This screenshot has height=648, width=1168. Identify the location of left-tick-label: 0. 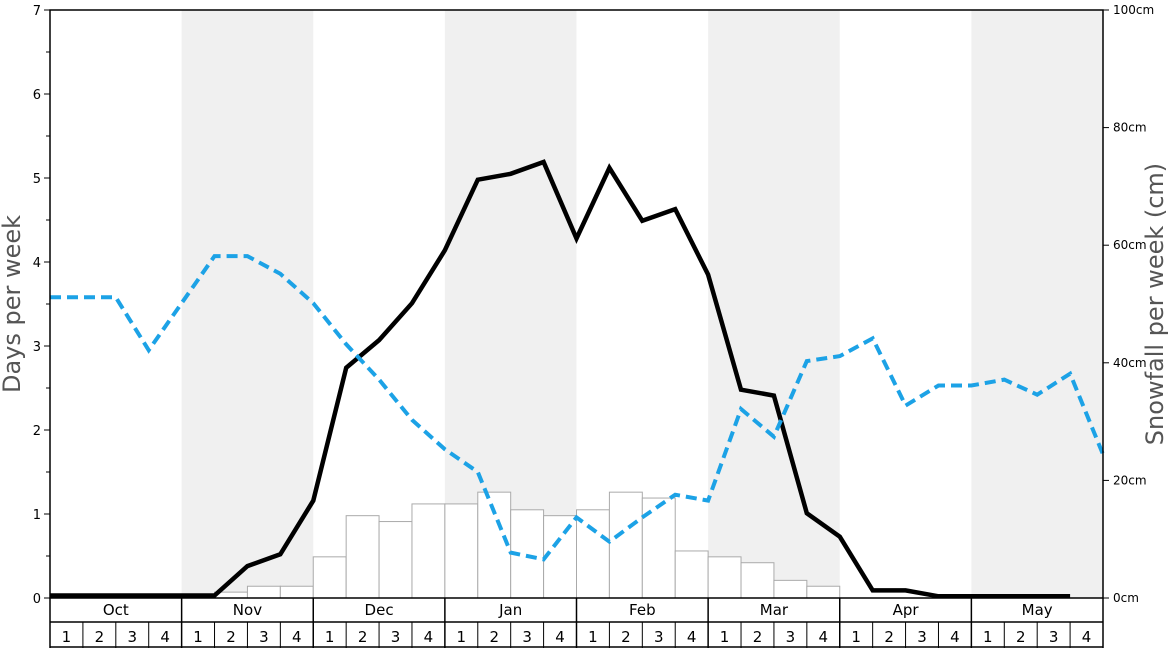
(37, 599).